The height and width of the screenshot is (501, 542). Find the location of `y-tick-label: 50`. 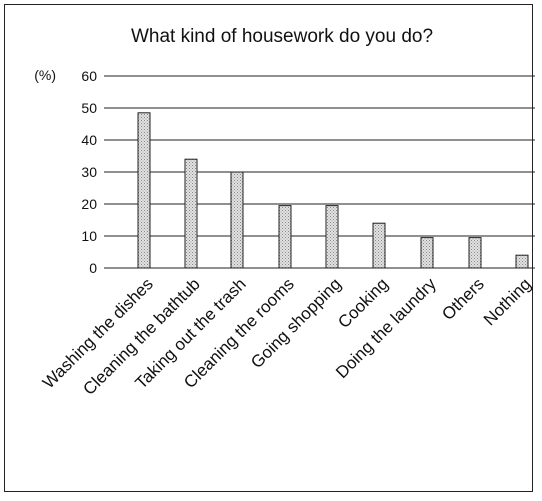

y-tick-label: 50 is located at coordinates (89, 108).